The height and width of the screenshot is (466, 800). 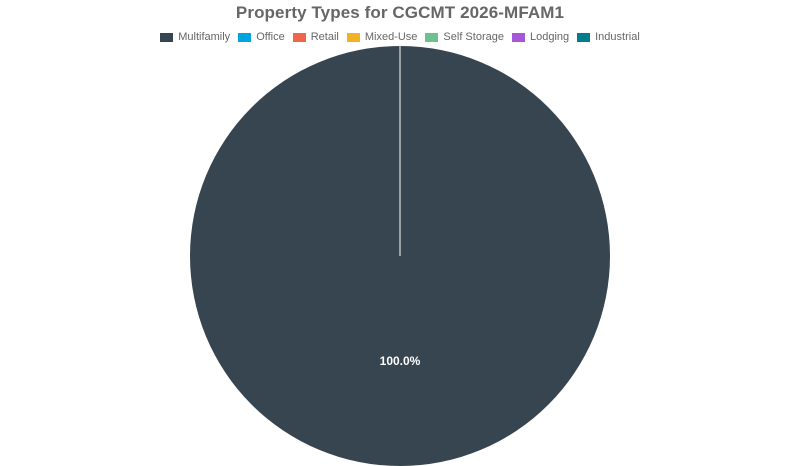 I want to click on legend-item-industrial: Industrial, so click(x=608, y=37).